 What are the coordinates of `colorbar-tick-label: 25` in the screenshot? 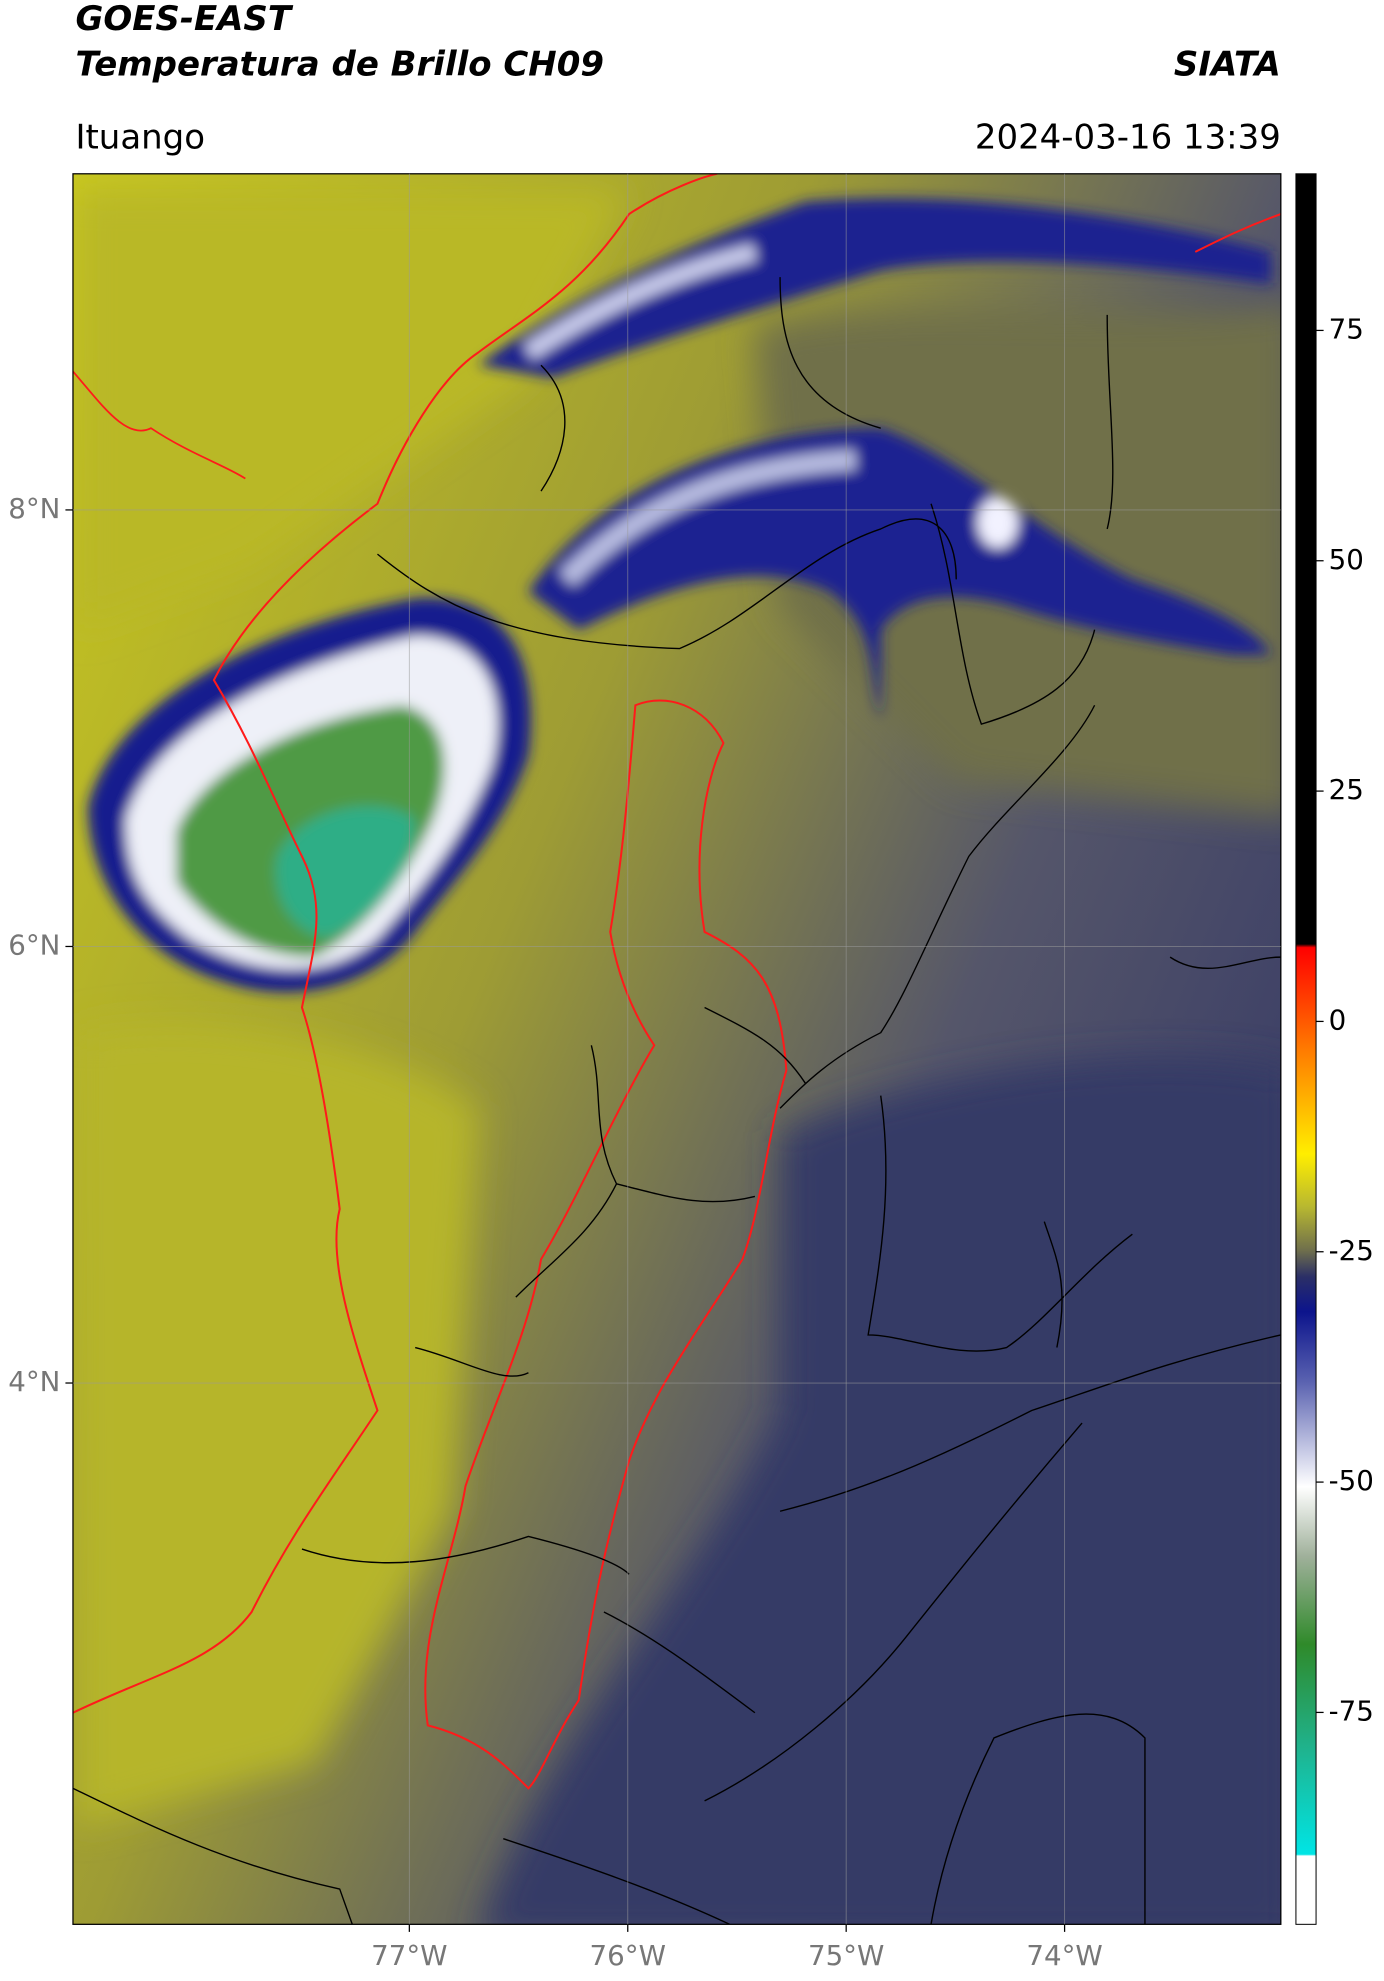 It's located at (1346, 789).